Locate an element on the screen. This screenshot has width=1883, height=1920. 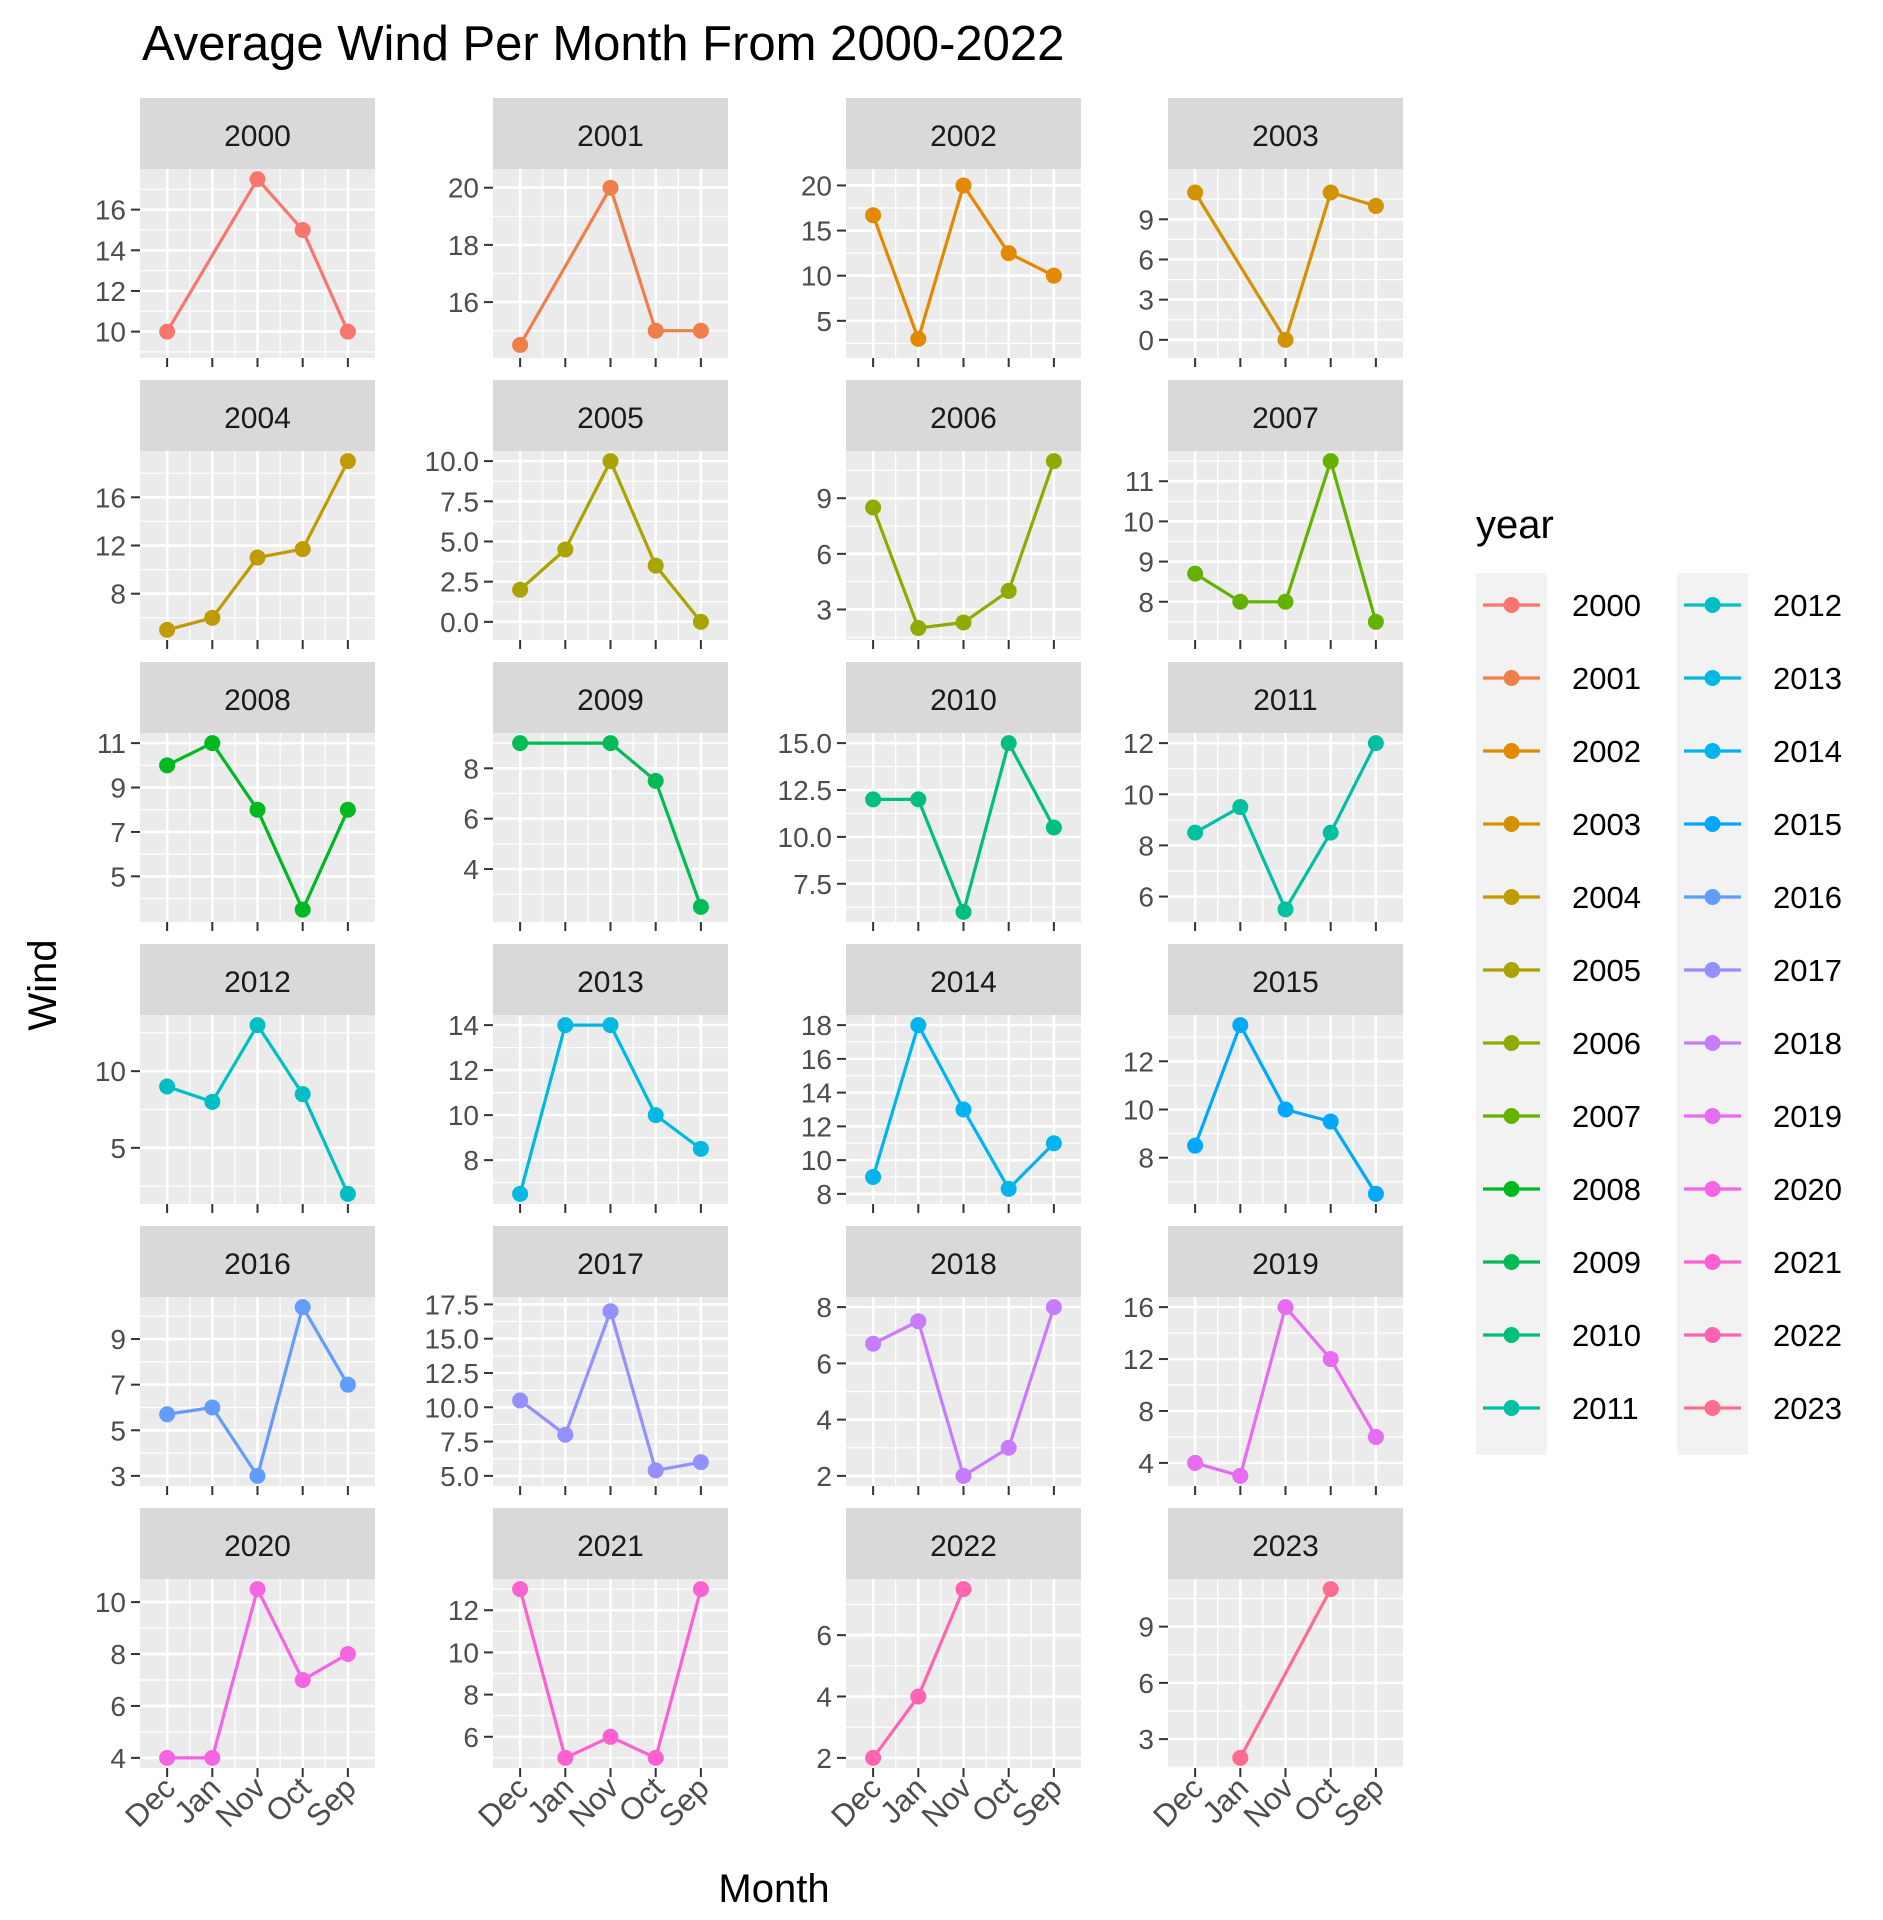
y-tick-label: 3 is located at coordinates (118, 1476).